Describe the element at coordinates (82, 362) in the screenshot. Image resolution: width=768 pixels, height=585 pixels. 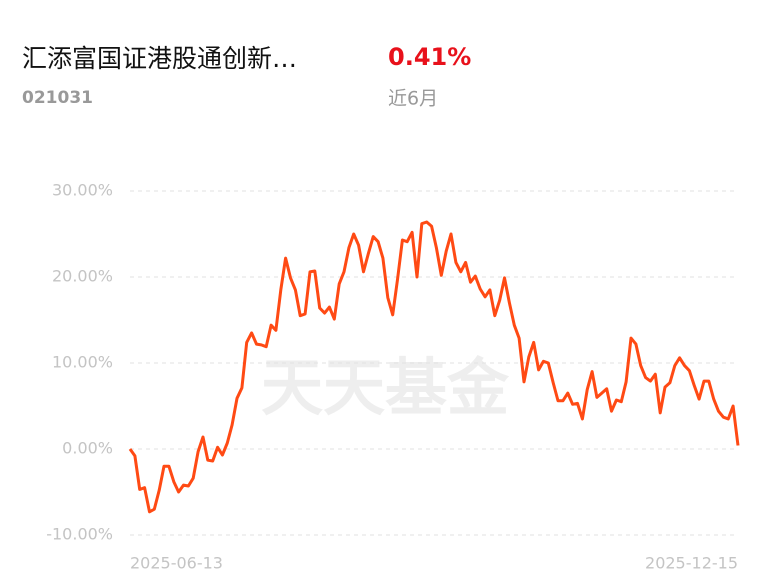
I see `y-tick-label: 10.00%` at that location.